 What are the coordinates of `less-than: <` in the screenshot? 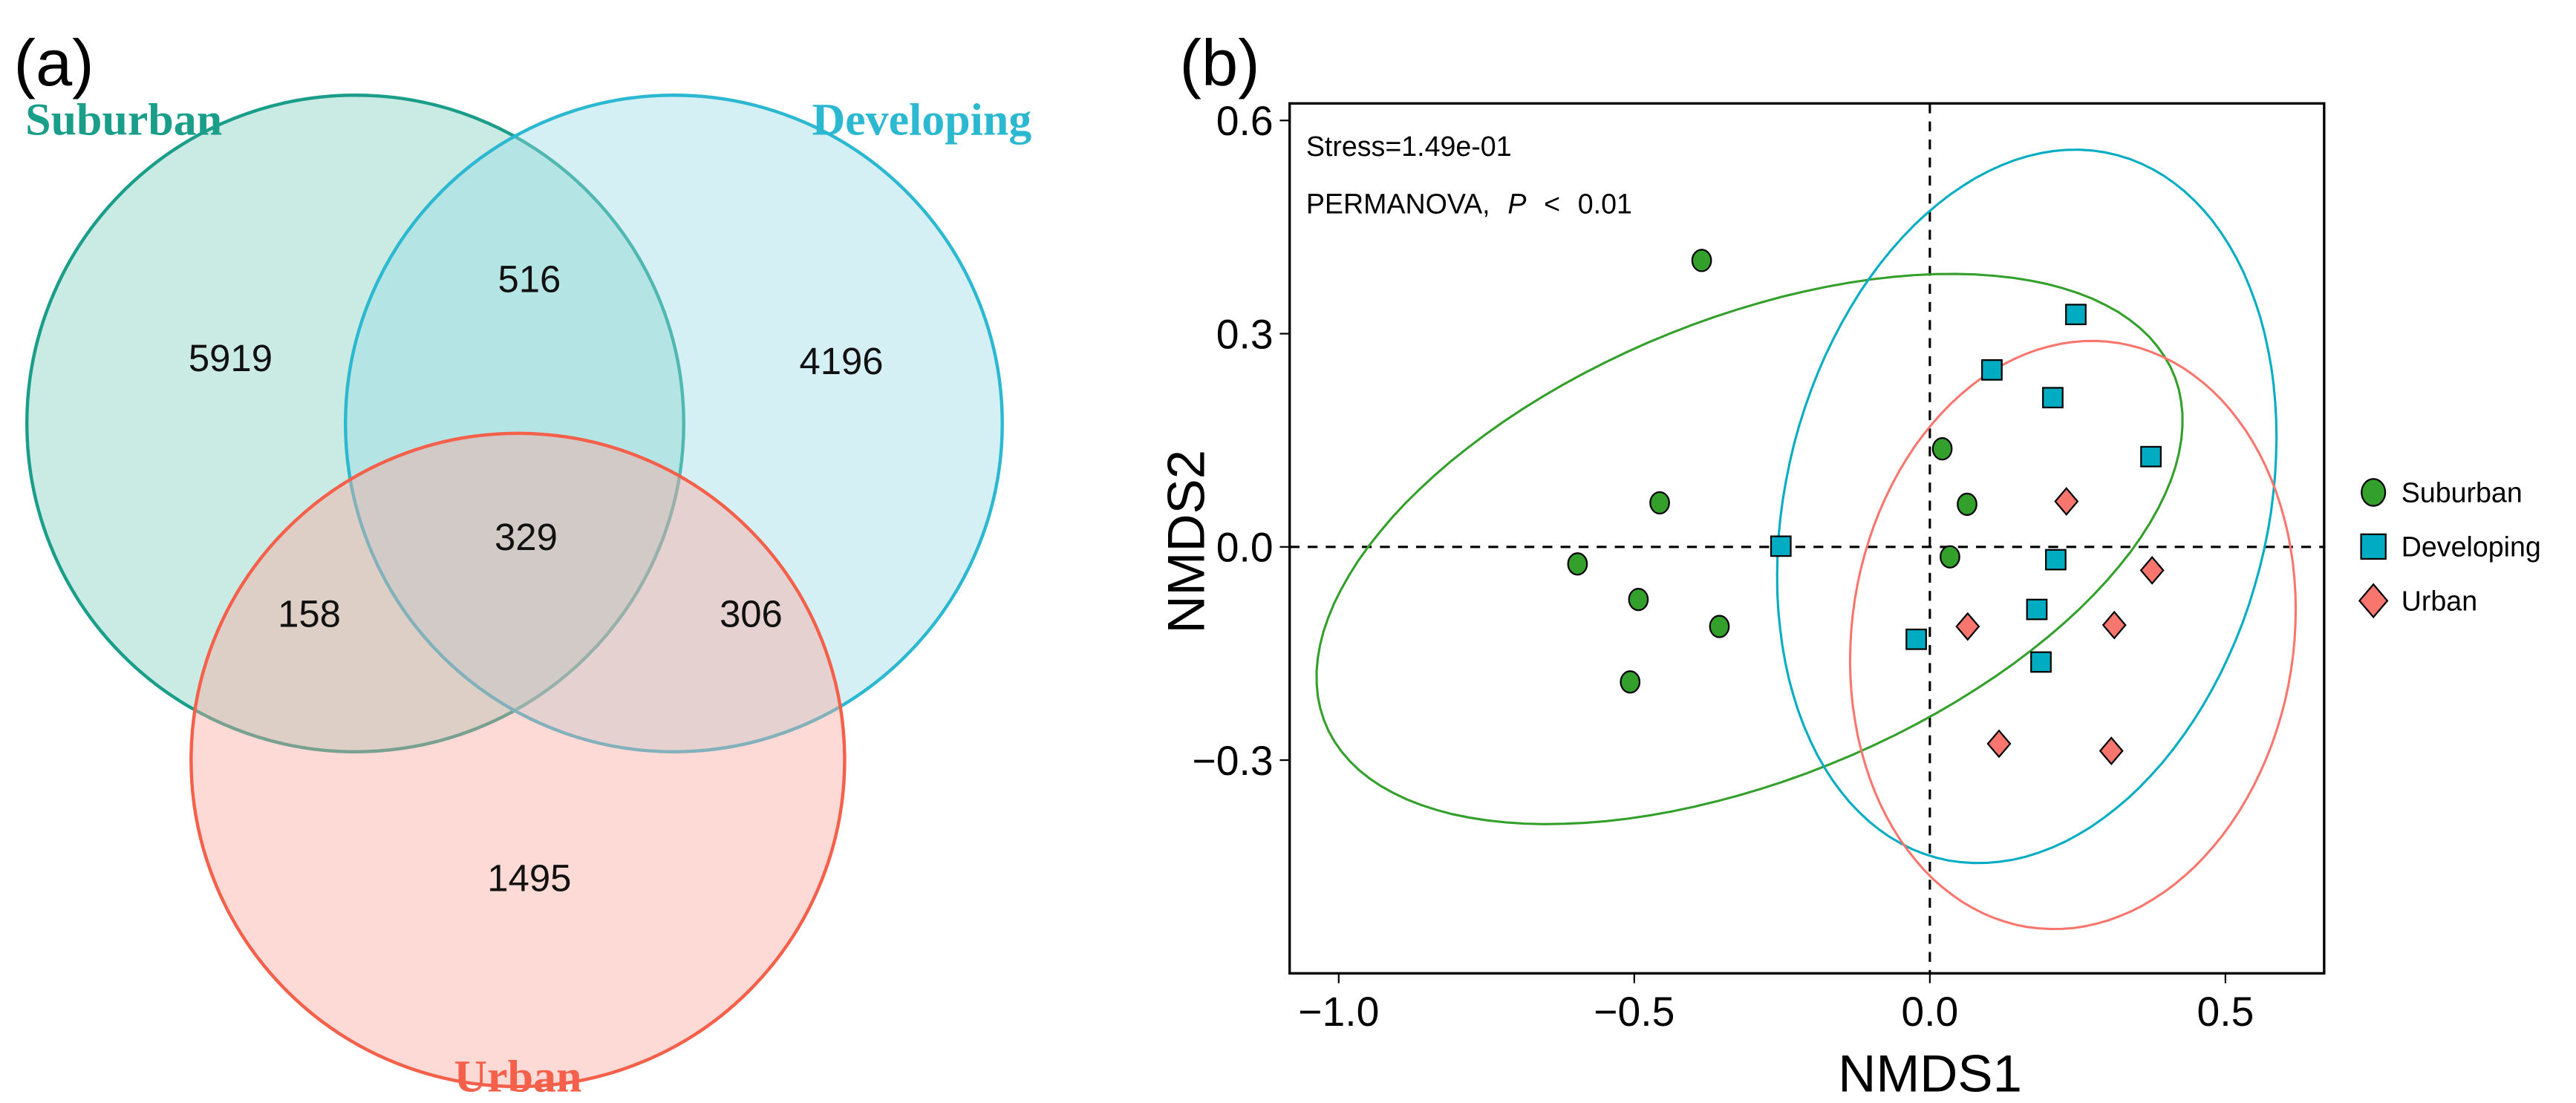 It's located at (1552, 203).